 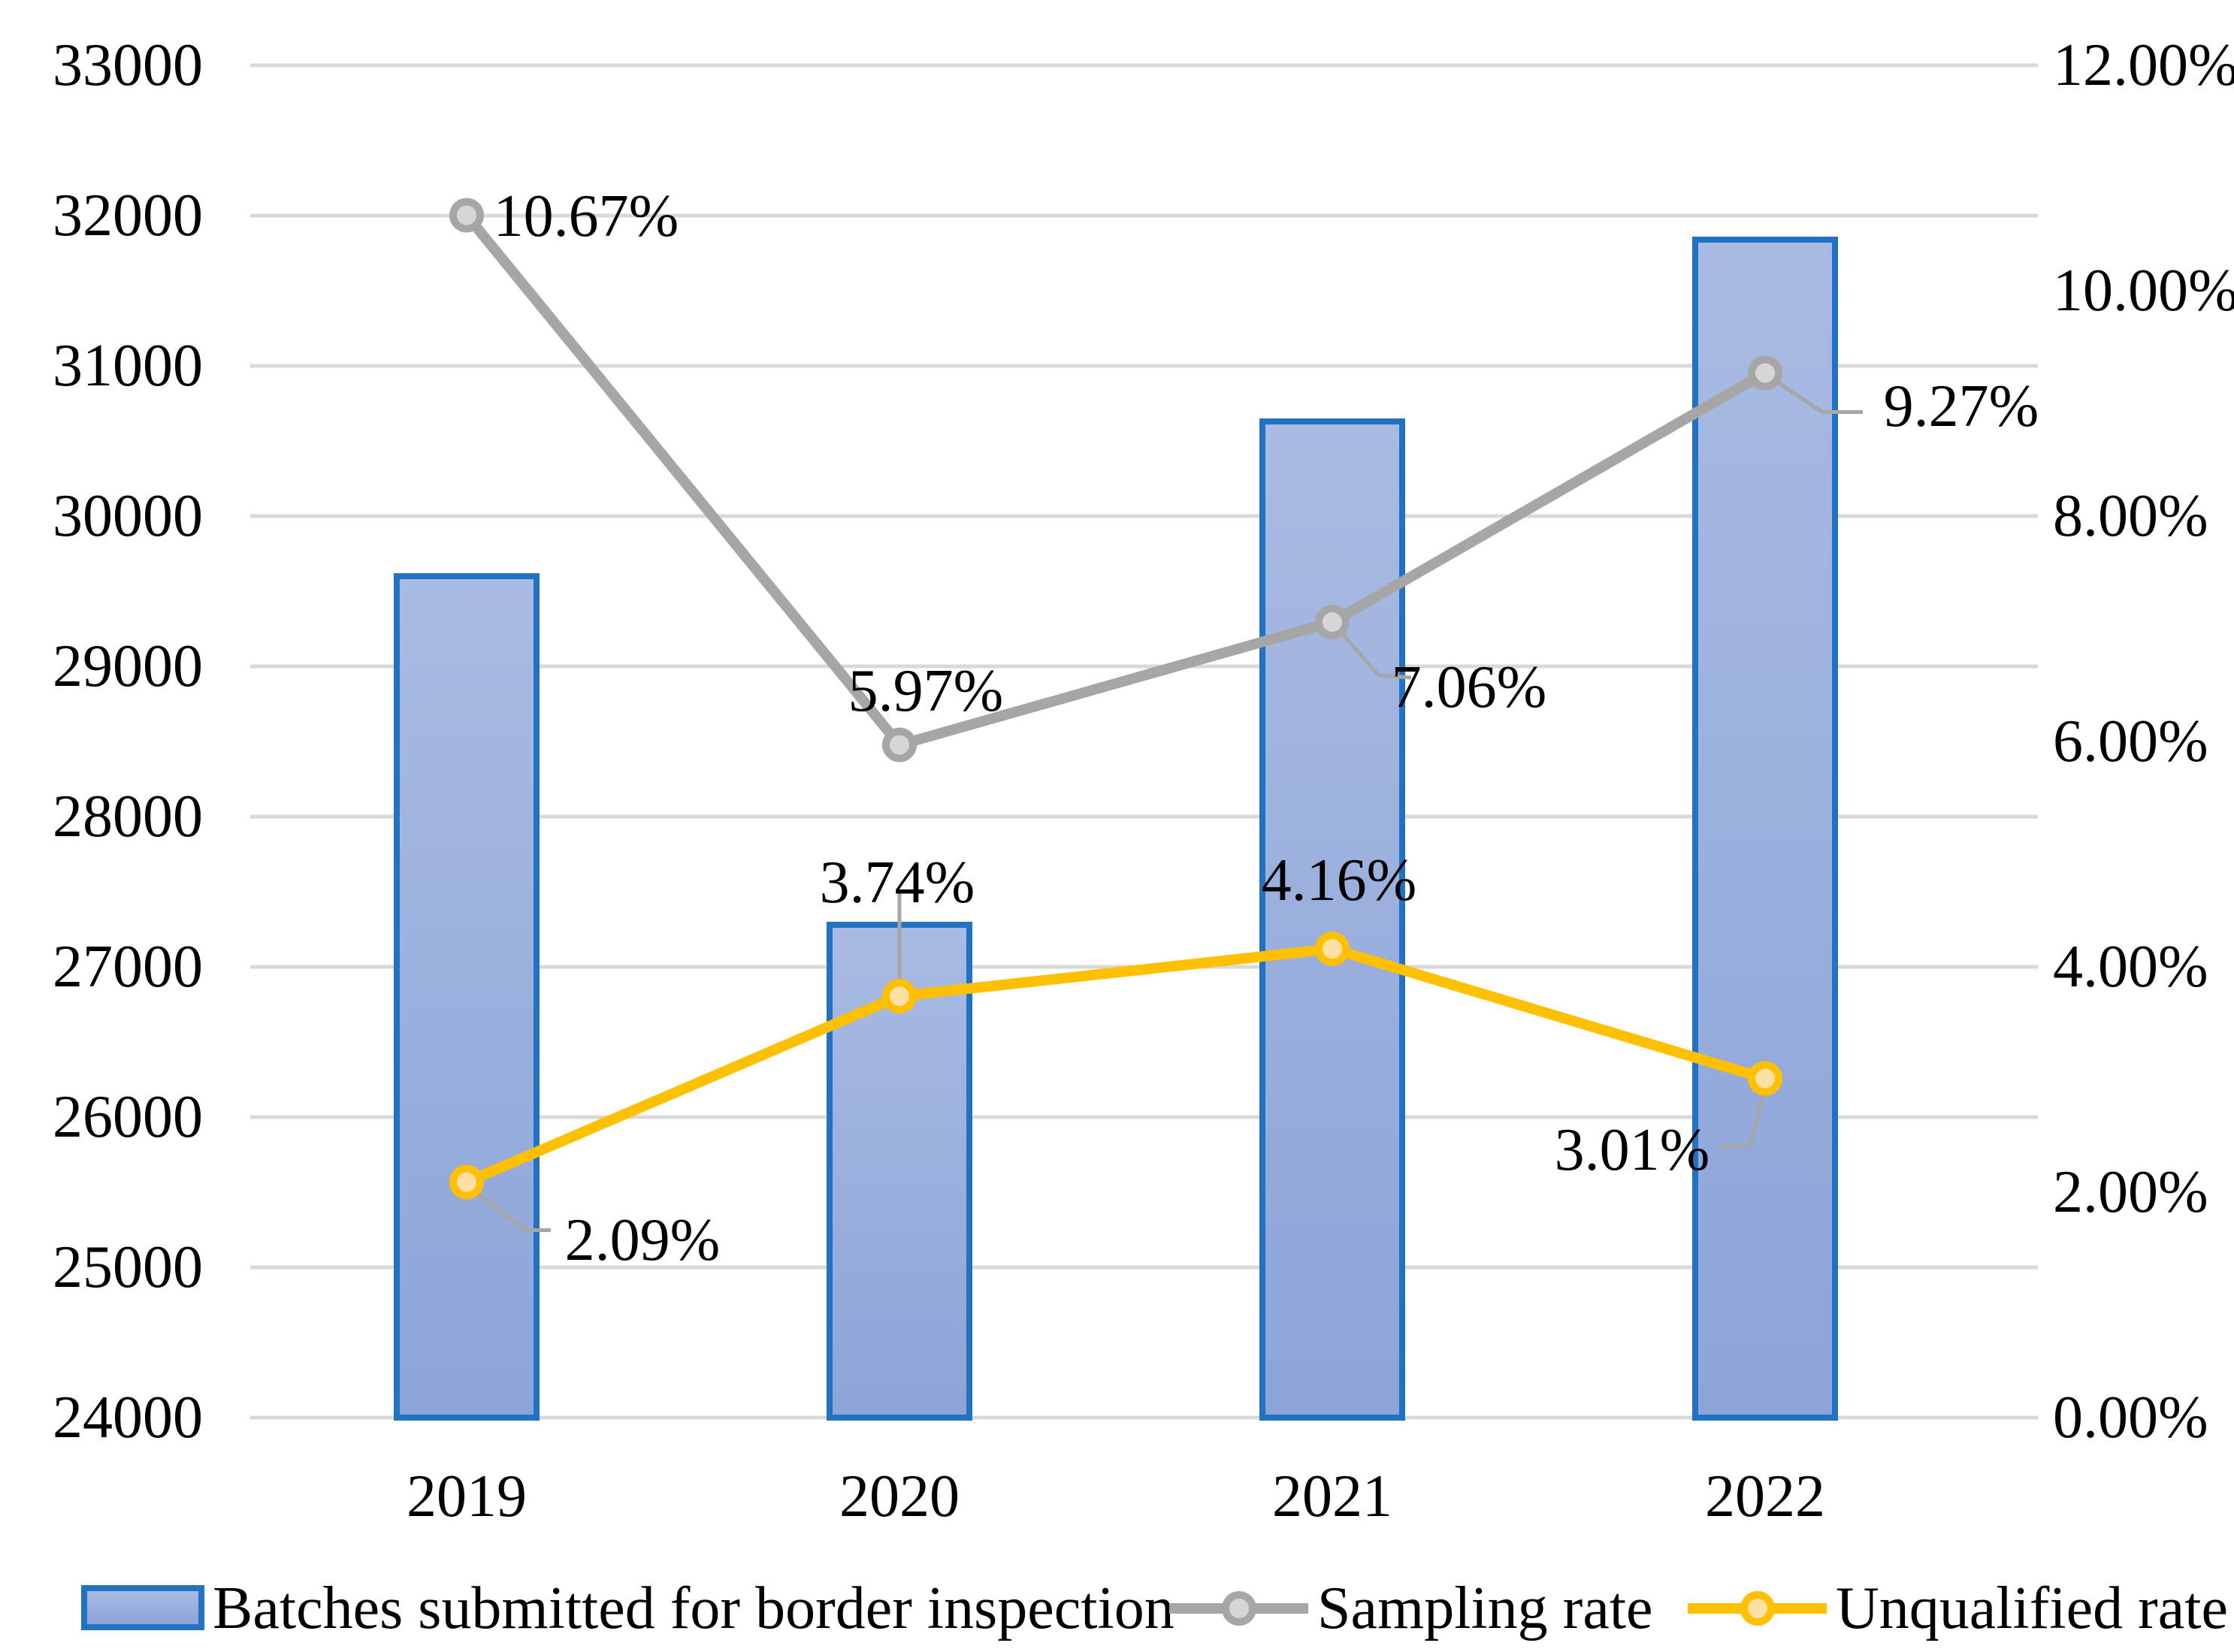 I want to click on right-axis-tick-label: 2.00%, so click(x=2130, y=1192).